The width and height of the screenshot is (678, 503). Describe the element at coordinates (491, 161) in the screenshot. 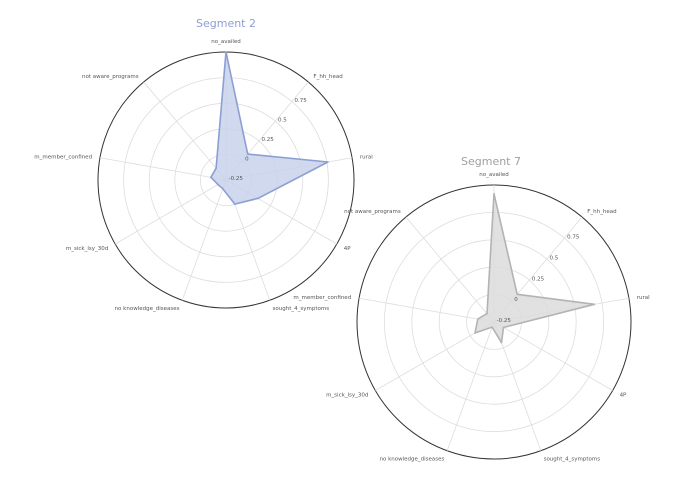

I see `chart-title: Segment 7` at that location.